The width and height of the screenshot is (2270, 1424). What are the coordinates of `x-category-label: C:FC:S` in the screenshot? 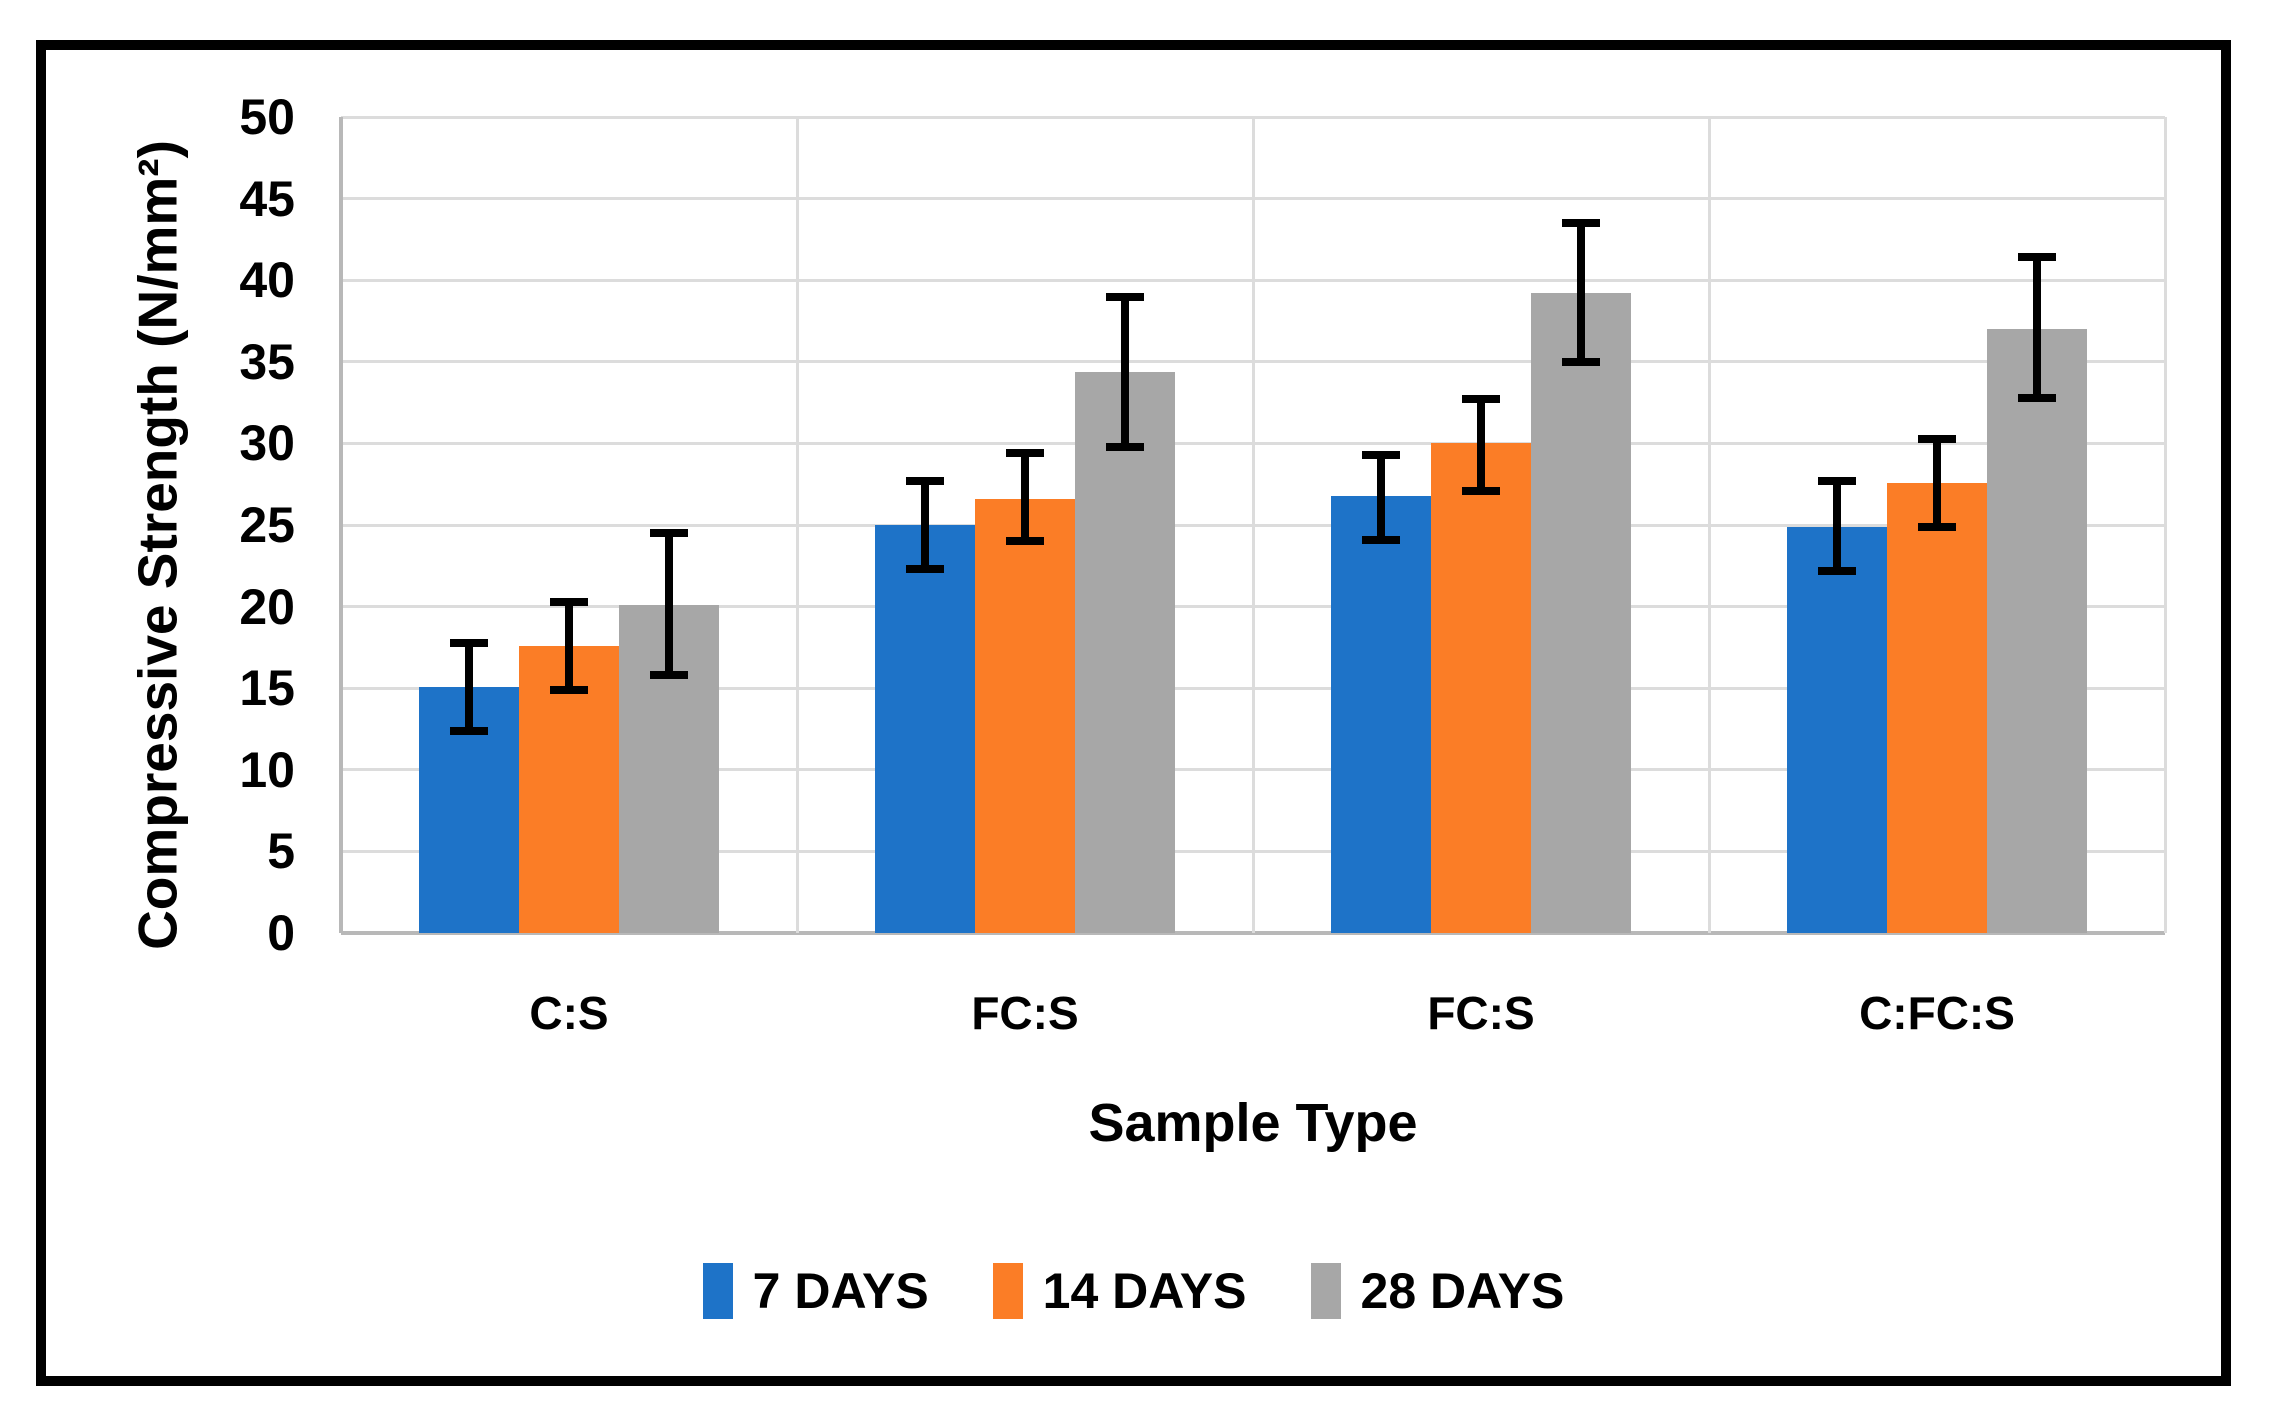 It's located at (1937, 1013).